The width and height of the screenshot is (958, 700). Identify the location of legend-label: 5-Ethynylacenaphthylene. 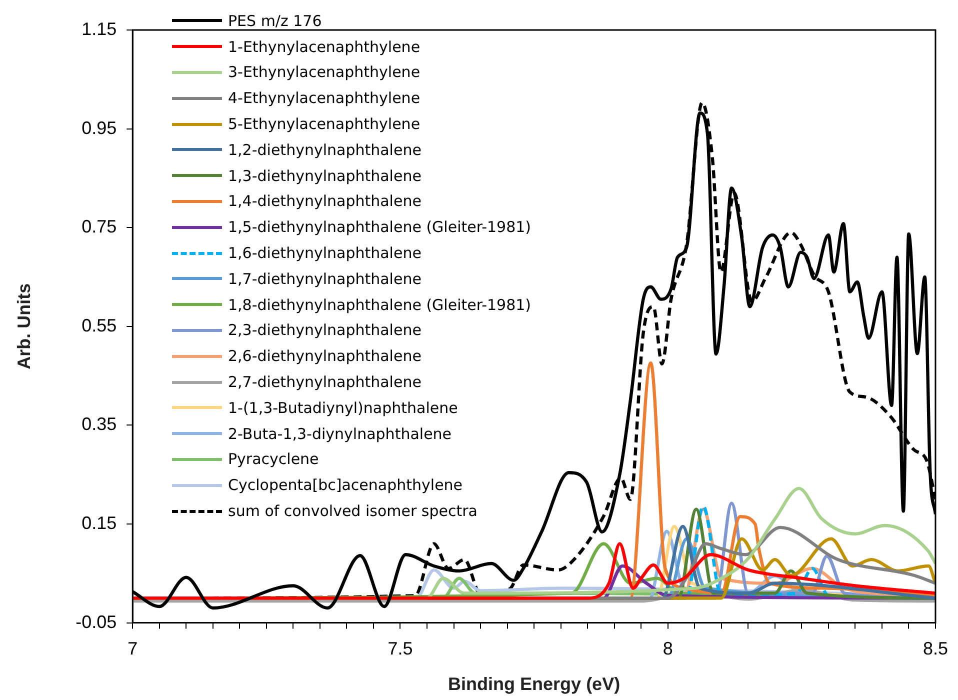
(324, 124).